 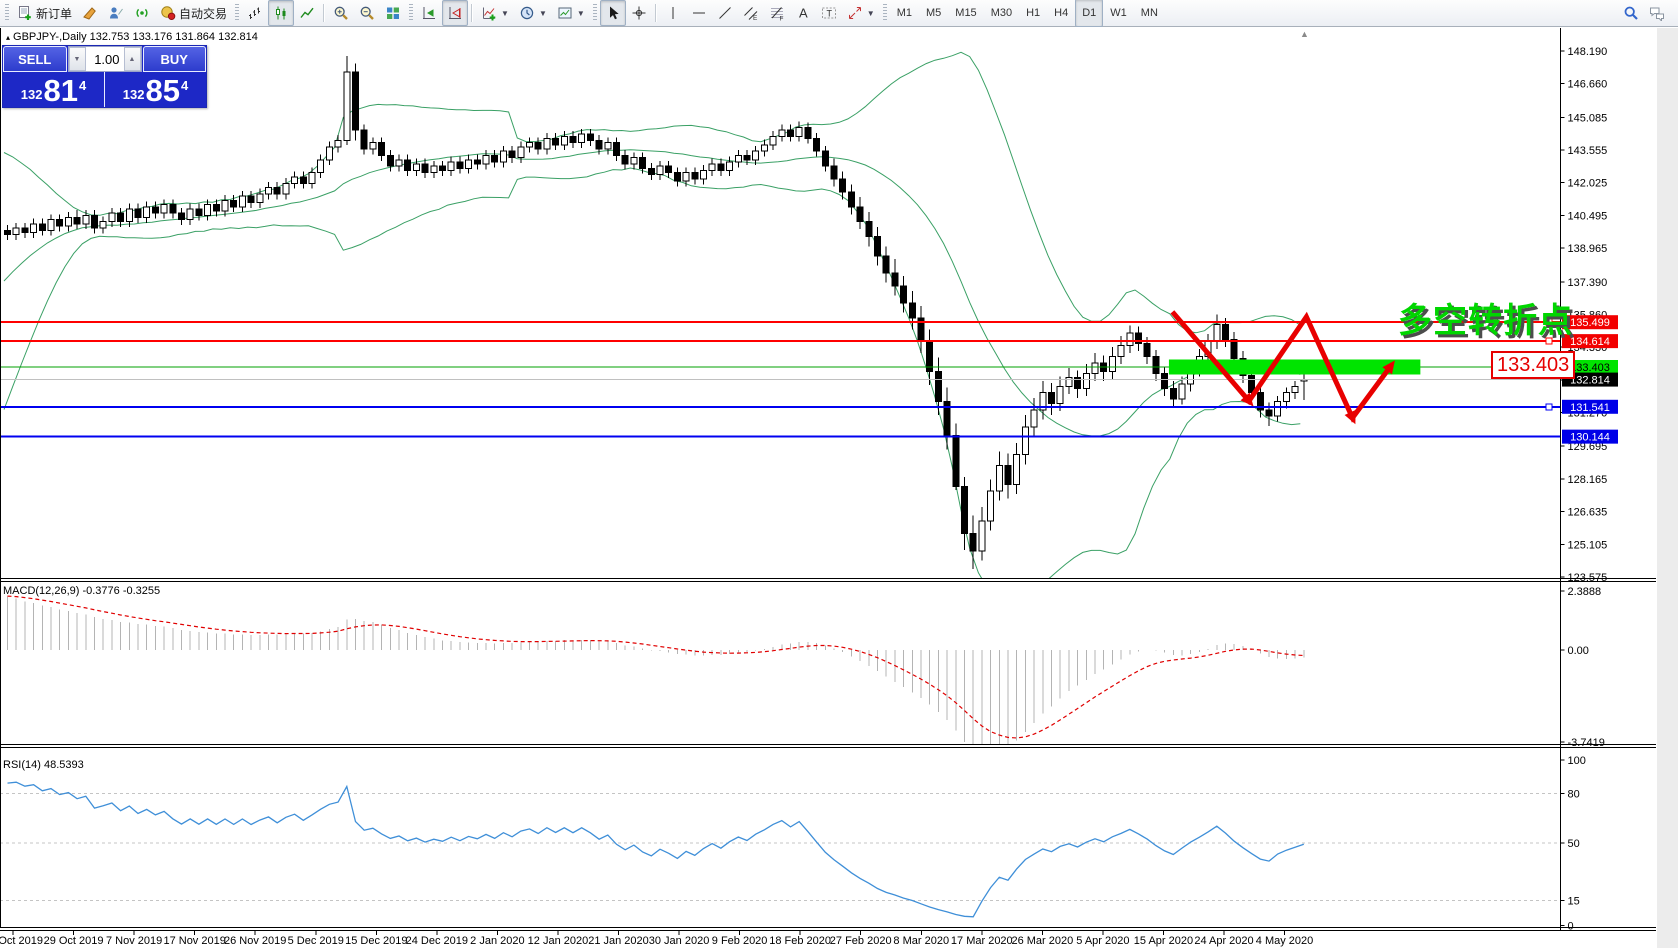 I want to click on signals-button, so click(x=142, y=13).